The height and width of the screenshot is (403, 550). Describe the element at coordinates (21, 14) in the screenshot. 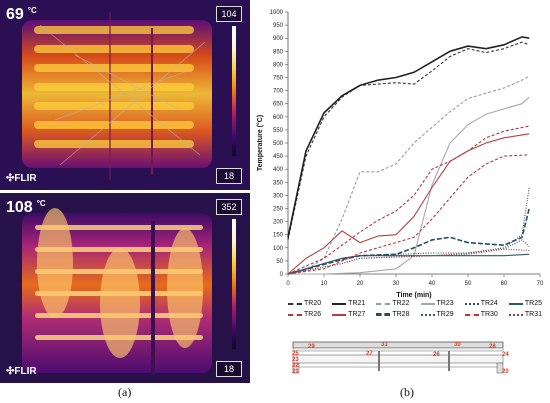

I see `top-temperature-readout: 69 °C` at that location.